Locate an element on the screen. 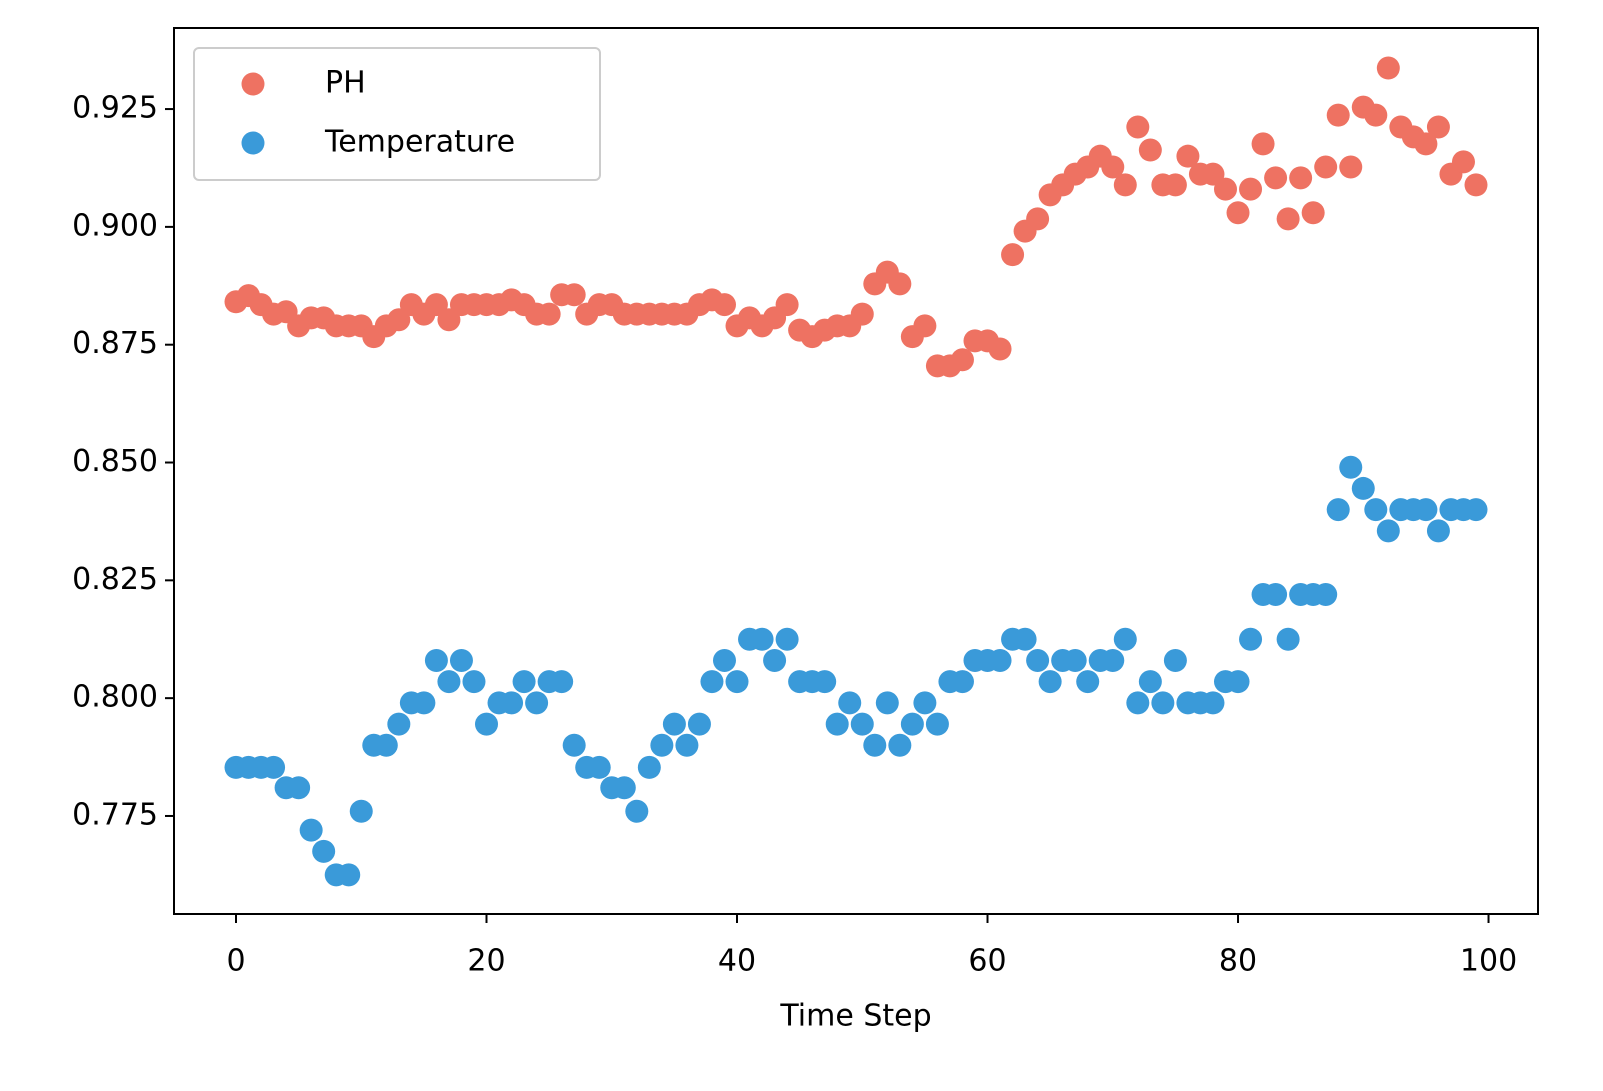 The width and height of the screenshot is (1603, 1091). x-tick-label: 60 is located at coordinates (987, 961).